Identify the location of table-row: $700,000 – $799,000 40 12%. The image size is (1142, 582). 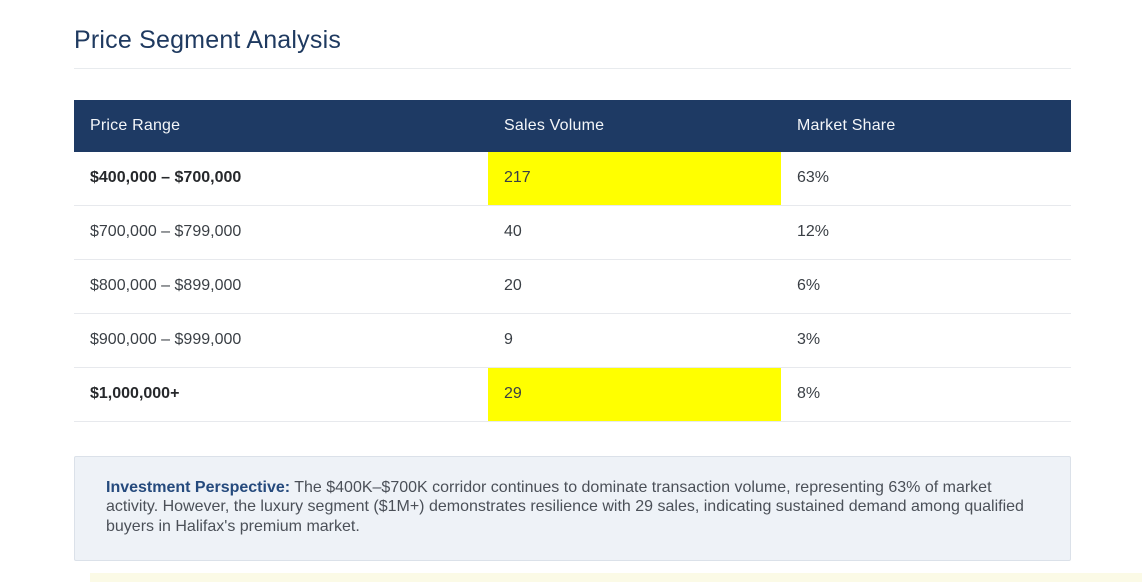
(572, 232).